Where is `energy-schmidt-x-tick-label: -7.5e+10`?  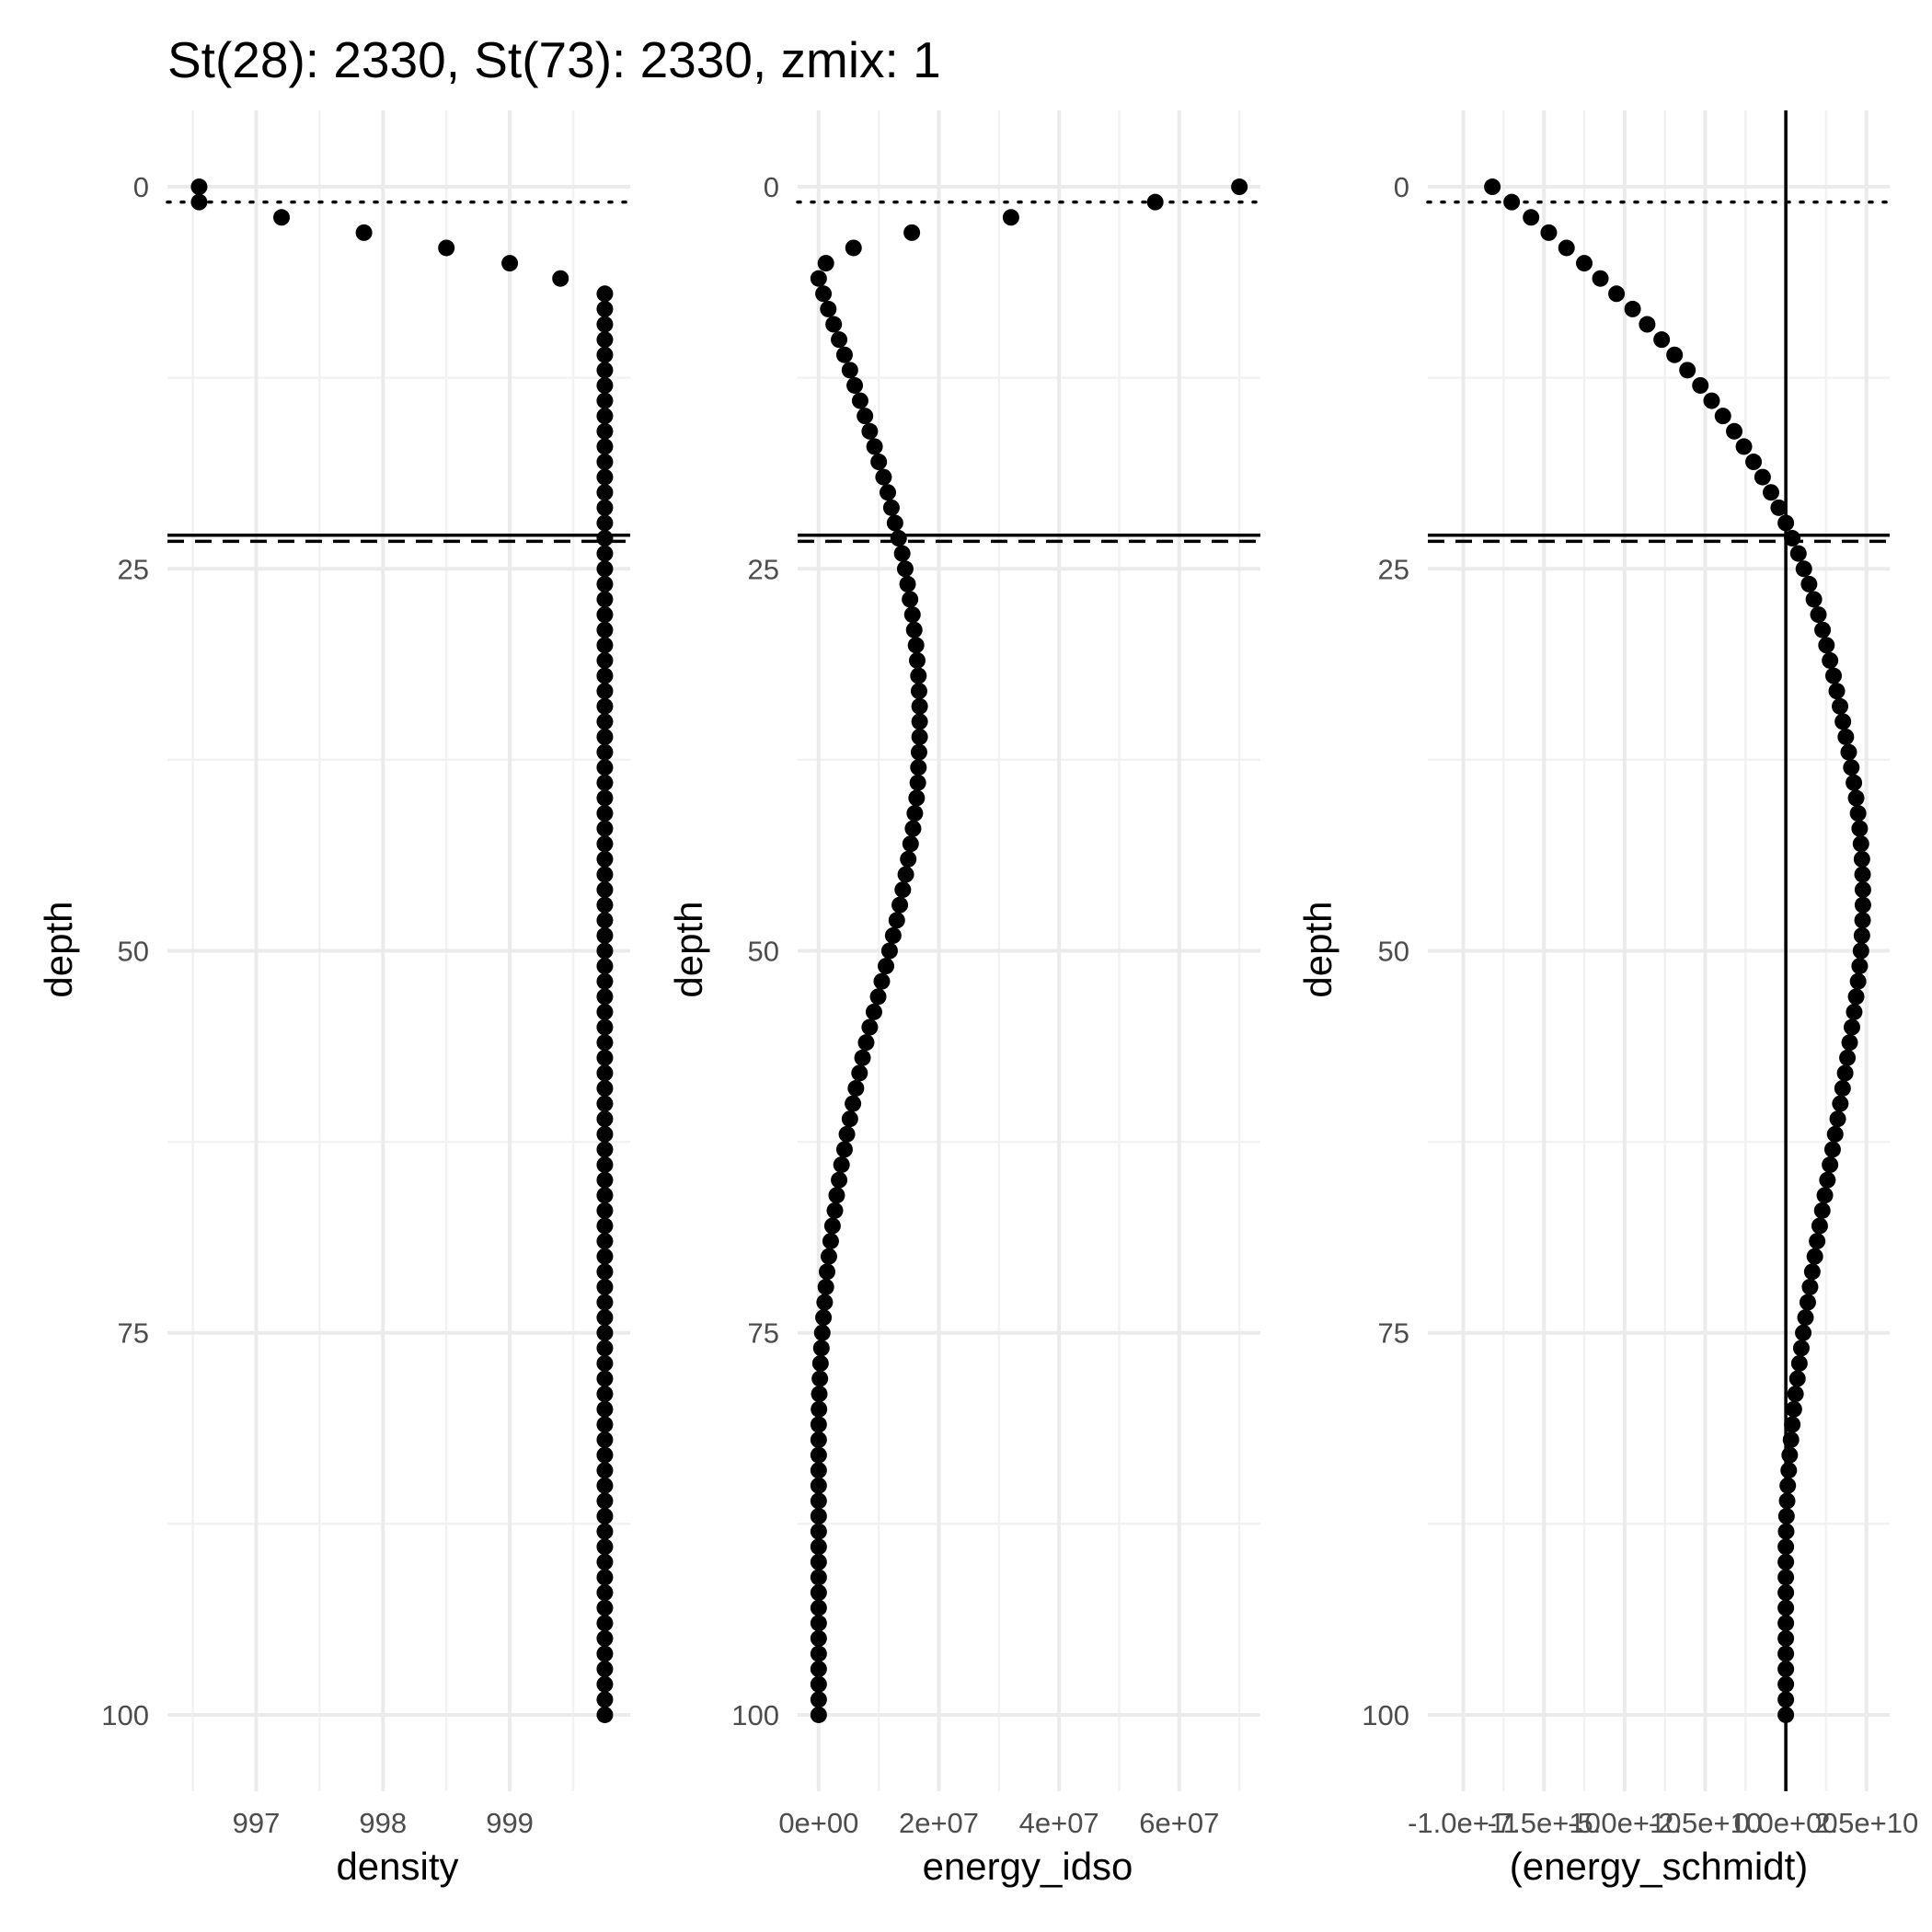
energy-schmidt-x-tick-label: -7.5e+10 is located at coordinates (1544, 1823).